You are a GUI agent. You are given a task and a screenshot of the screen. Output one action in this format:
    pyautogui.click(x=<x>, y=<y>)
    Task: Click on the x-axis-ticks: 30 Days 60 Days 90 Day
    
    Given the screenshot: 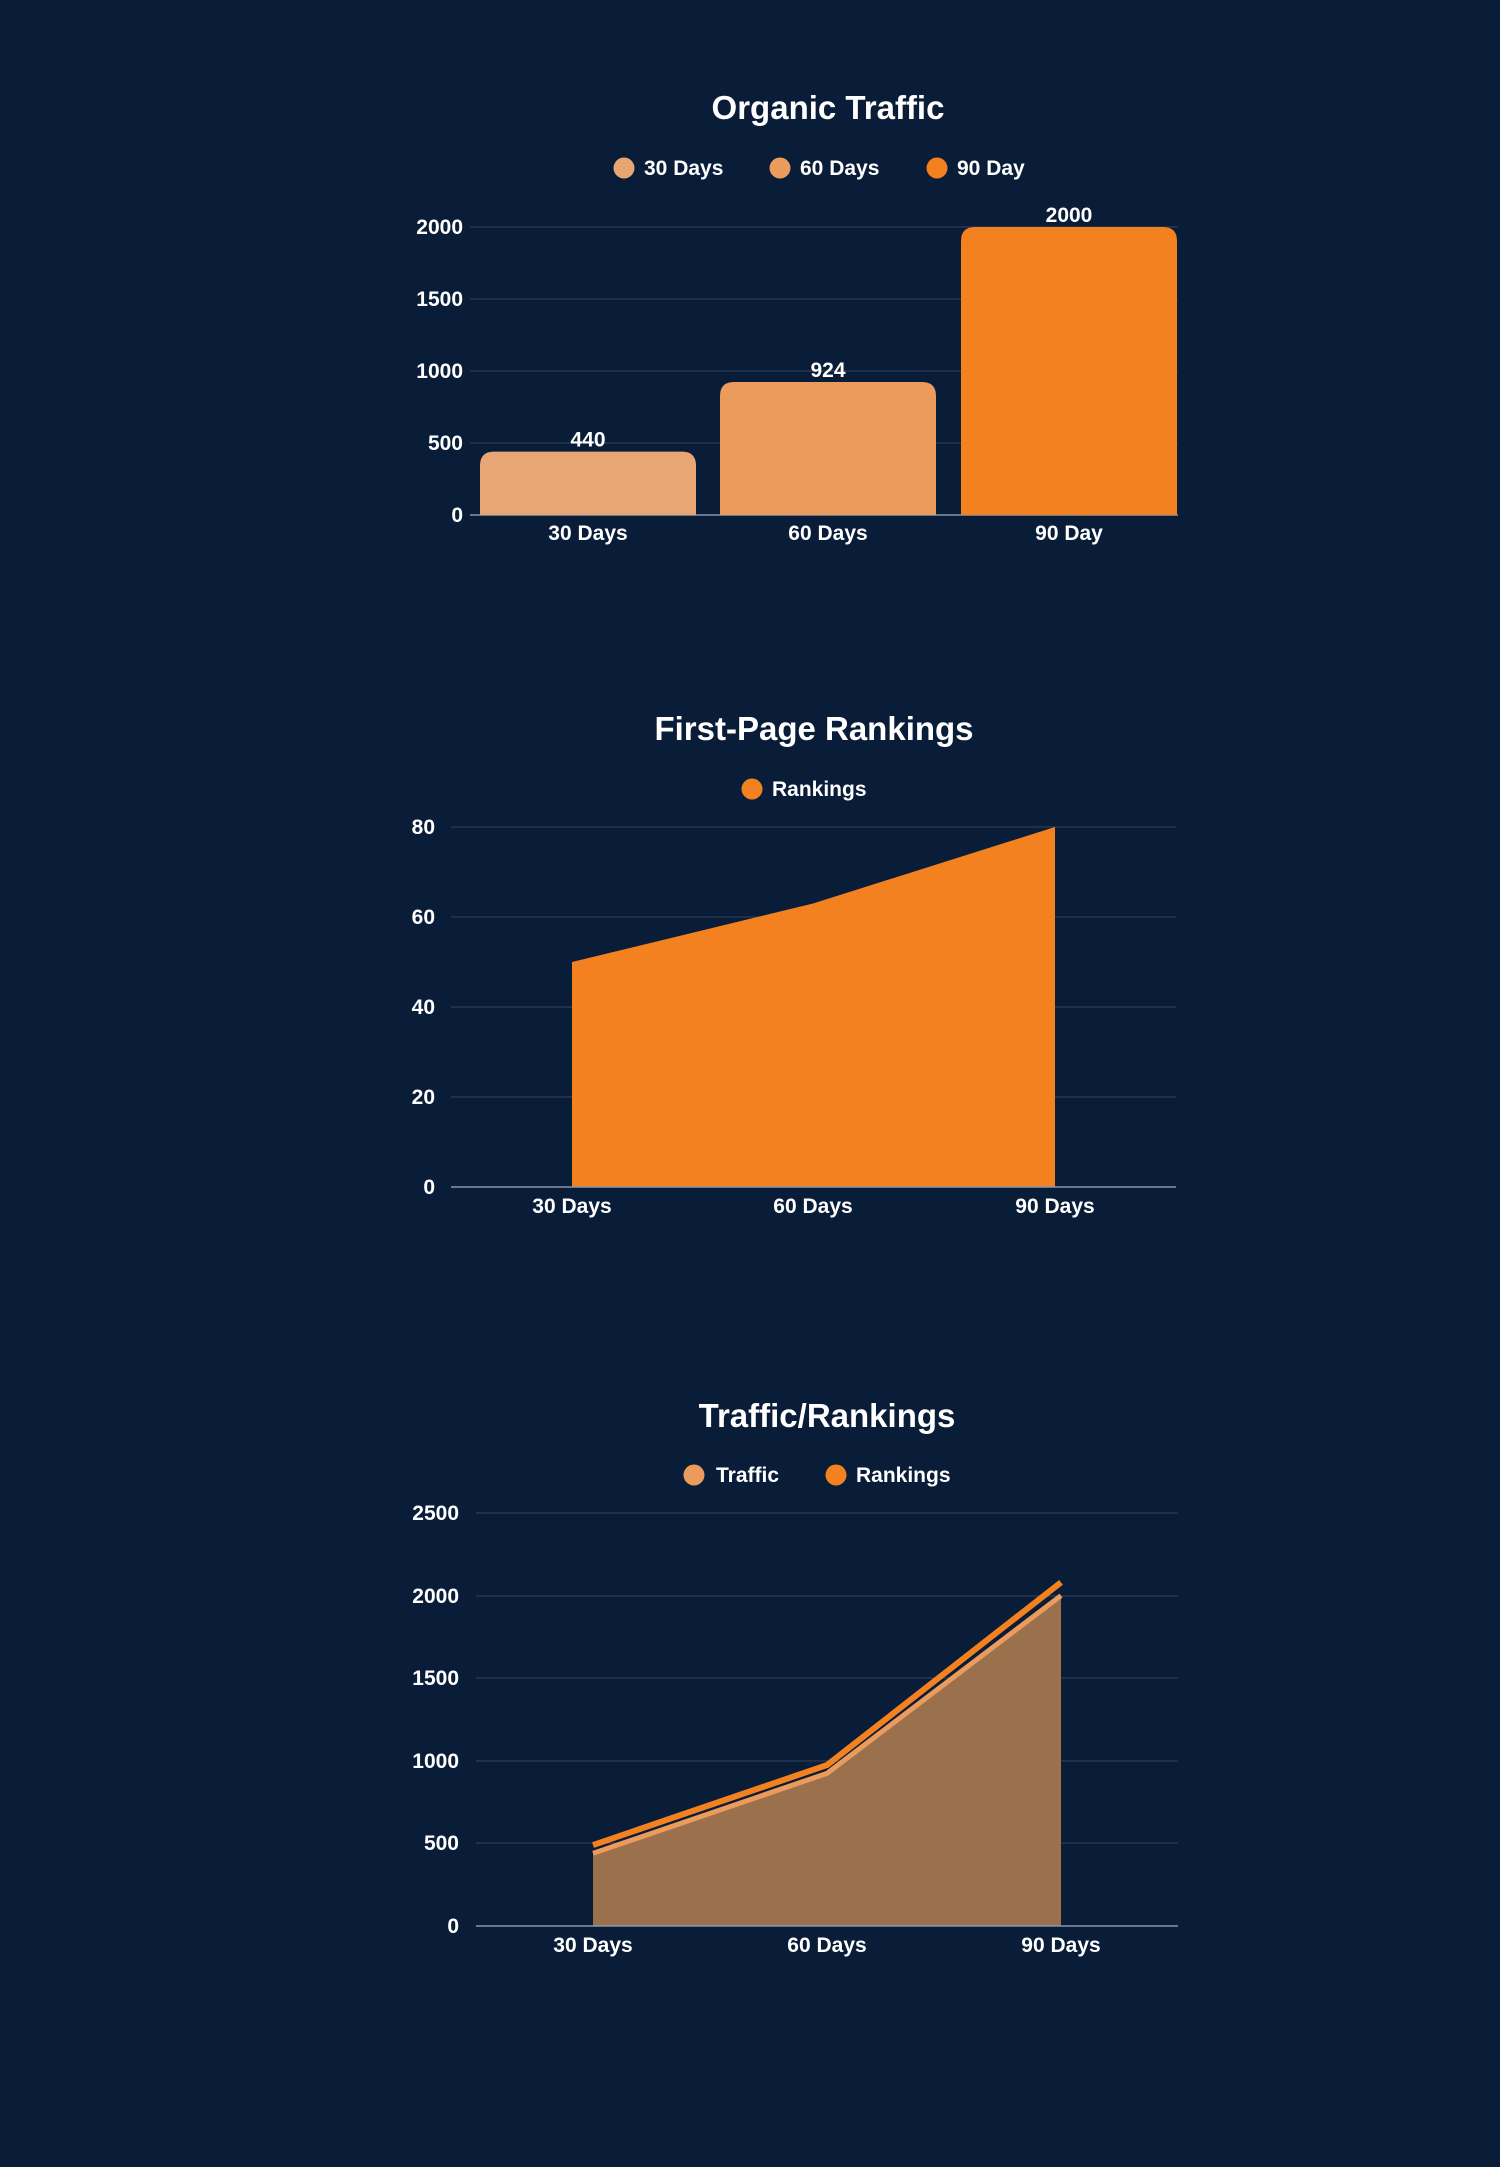 What is the action you would take?
    pyautogui.click(x=825, y=533)
    